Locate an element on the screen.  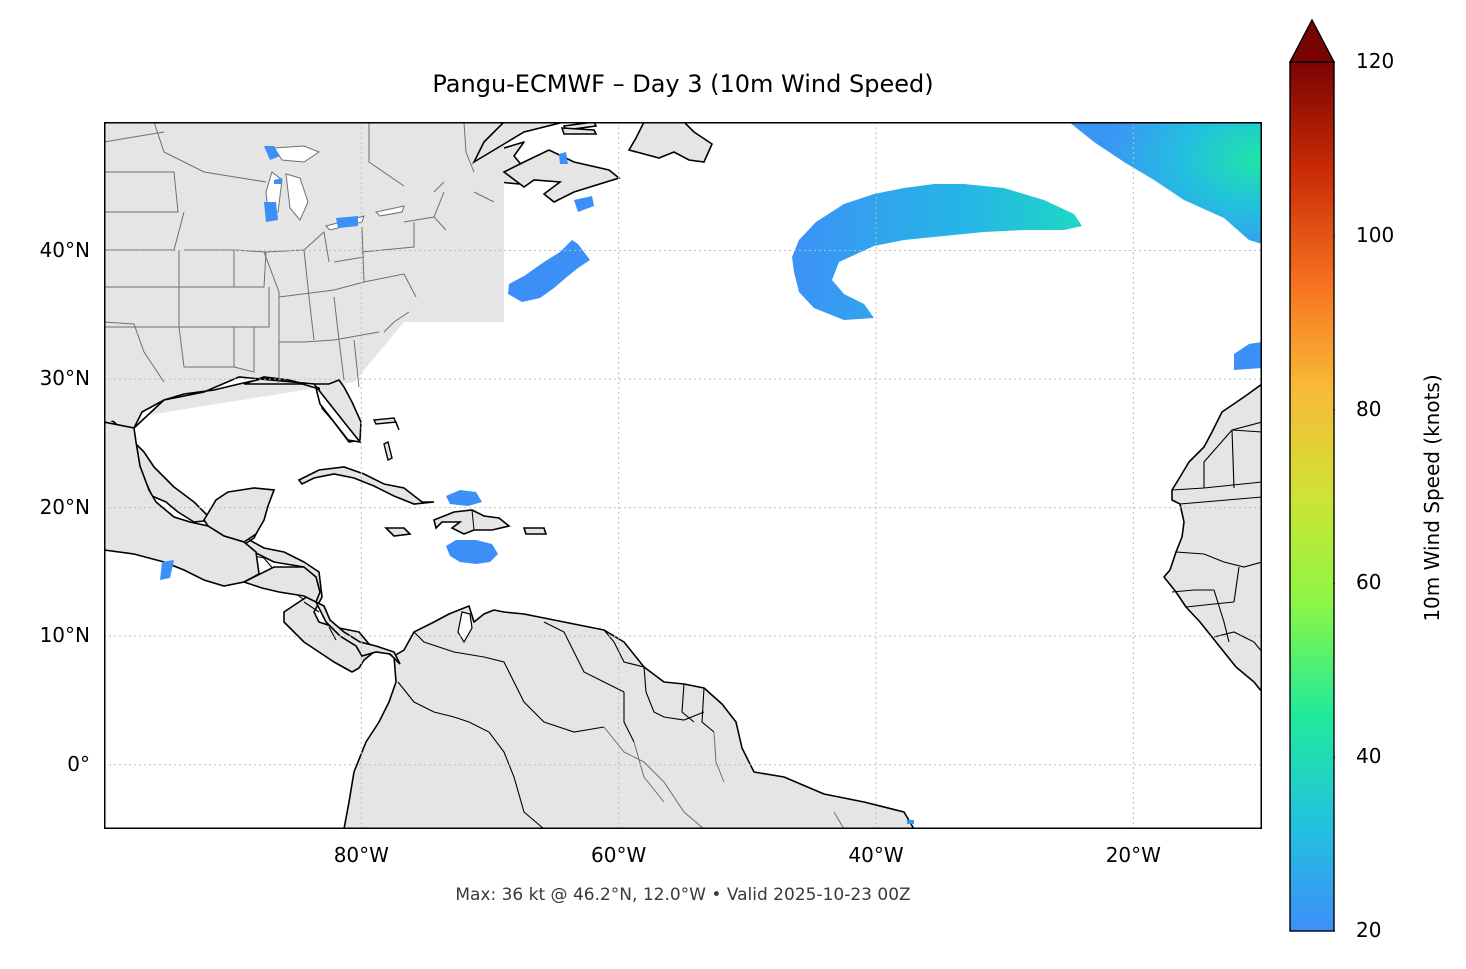
land-africa is located at coordinates (1212, 538).